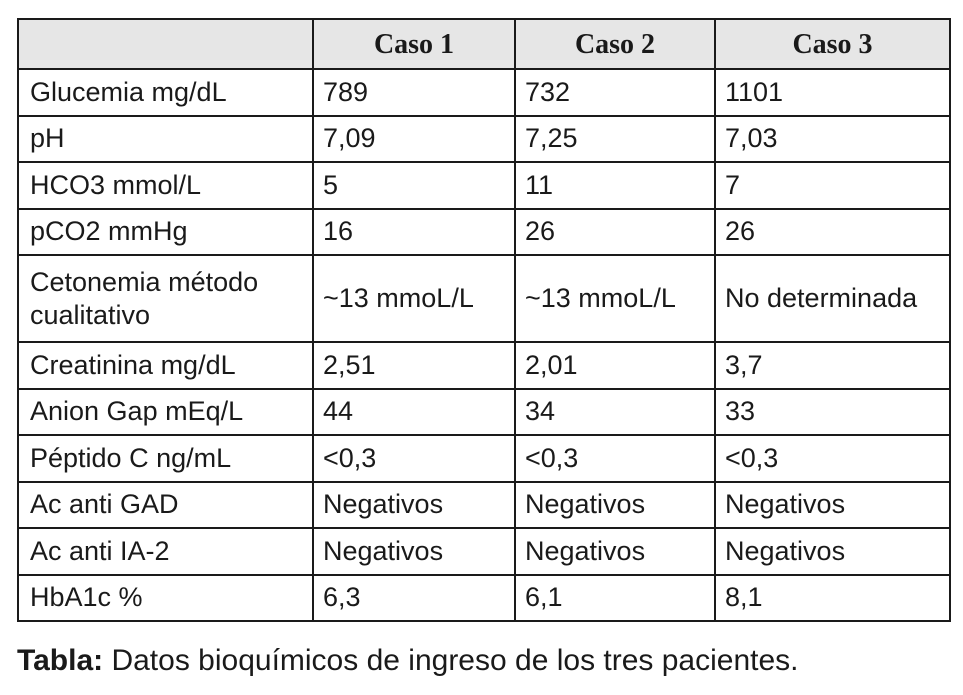 Image resolution: width=963 pixels, height=695 pixels. What do you see at coordinates (165, 597) in the screenshot?
I see `row-label: HbA1c %` at bounding box center [165, 597].